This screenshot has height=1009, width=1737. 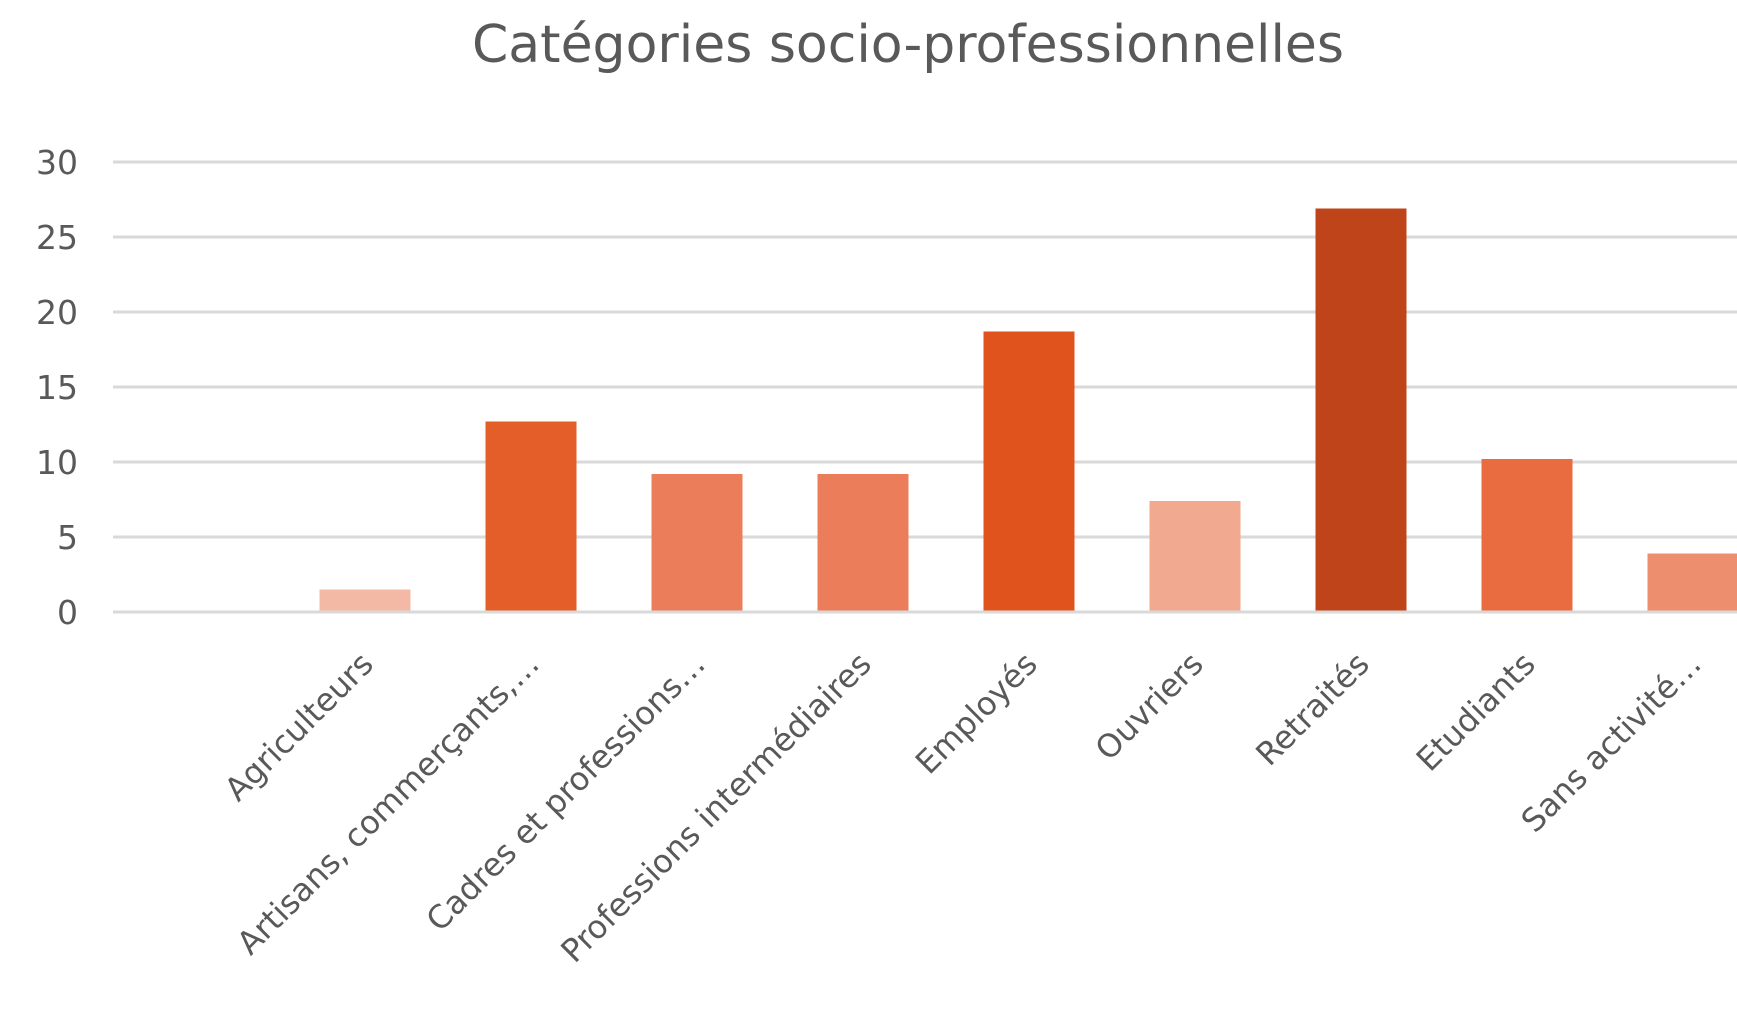 I want to click on x-category-label: Employés, so click(x=976, y=713).